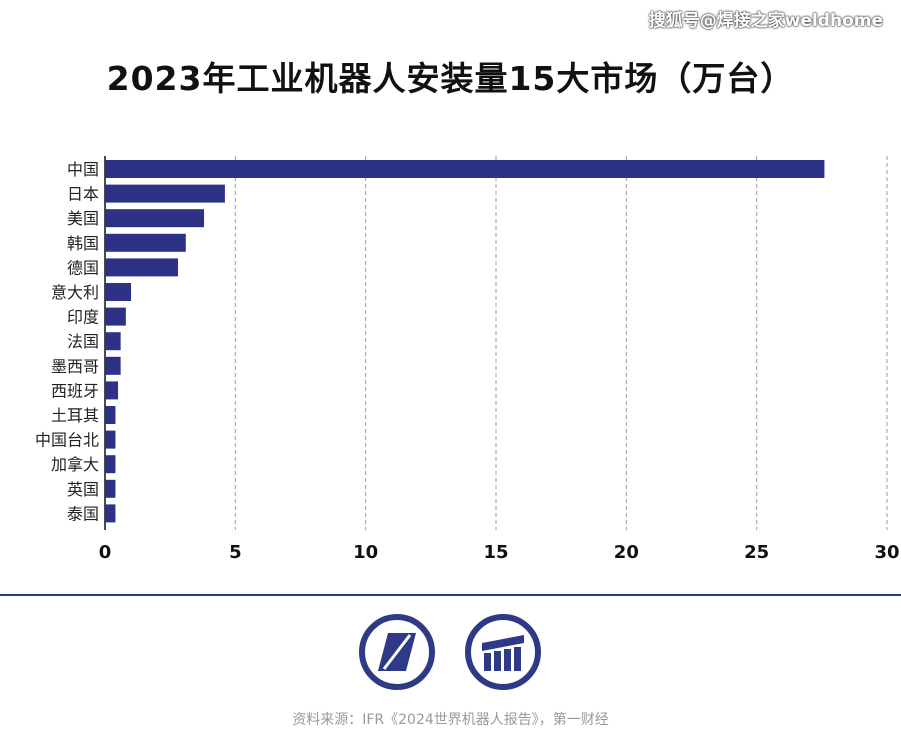  I want to click on category-label: 日本, so click(83, 194).